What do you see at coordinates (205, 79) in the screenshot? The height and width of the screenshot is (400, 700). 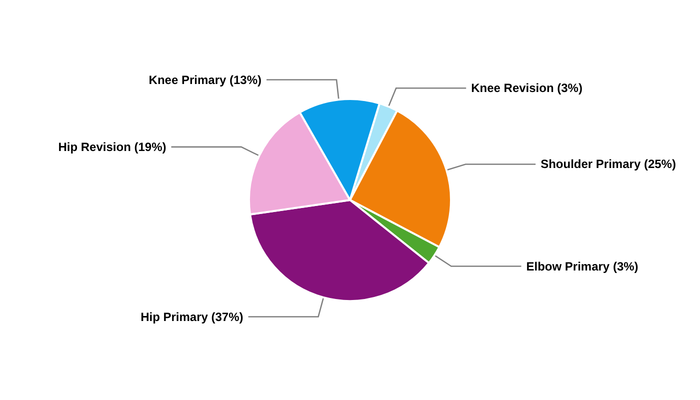 I see `slice-label: Knee Primary (13%)` at bounding box center [205, 79].